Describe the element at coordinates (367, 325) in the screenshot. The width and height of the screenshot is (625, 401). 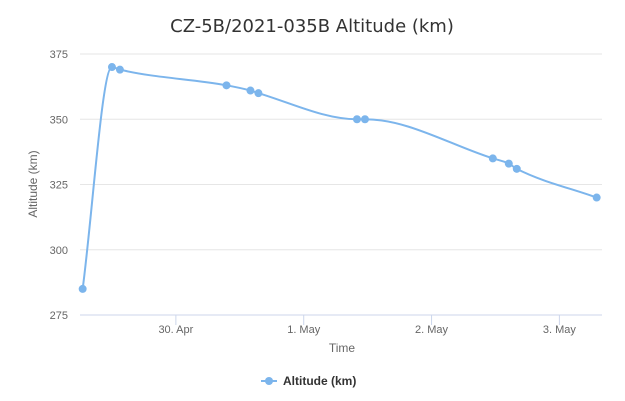
I see `x-axis-ticks: 30. Apr 1. May 2. May 3. May` at that location.